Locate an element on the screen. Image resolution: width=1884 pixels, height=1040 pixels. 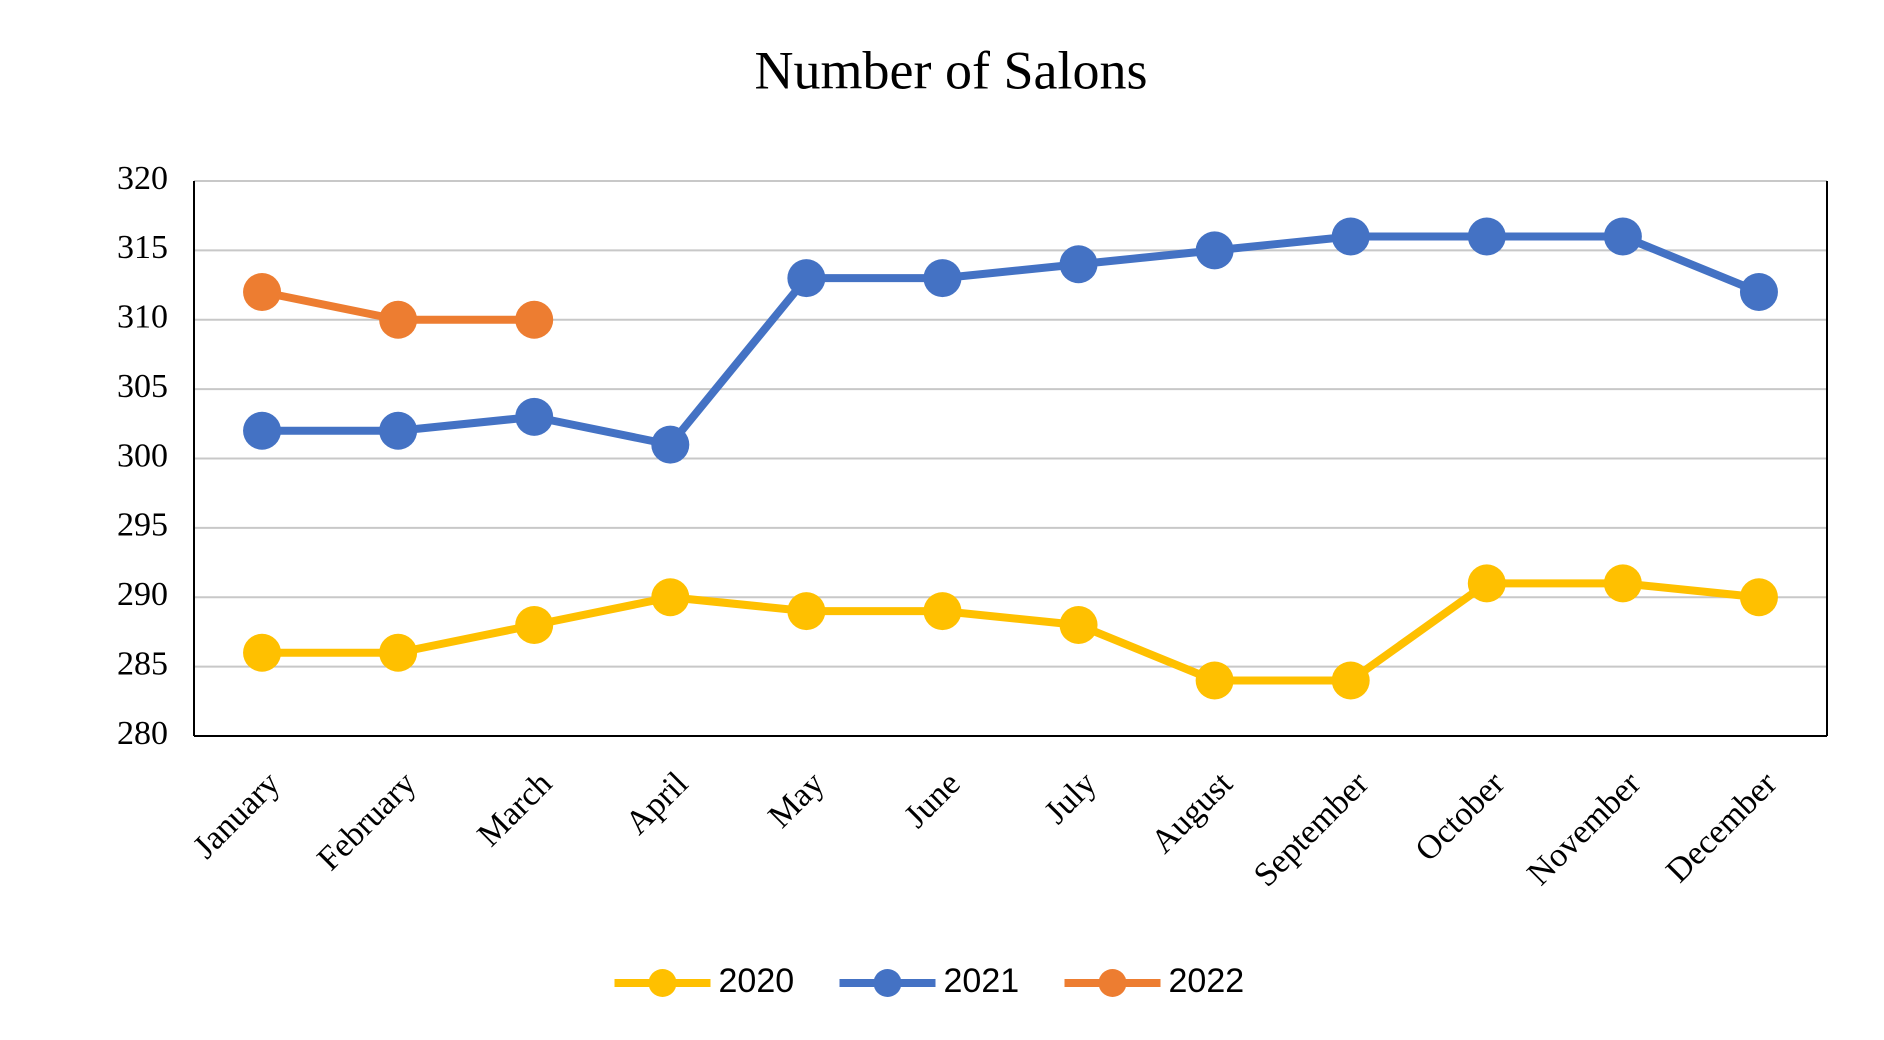
x-tick-label: December is located at coordinates (1721, 827).